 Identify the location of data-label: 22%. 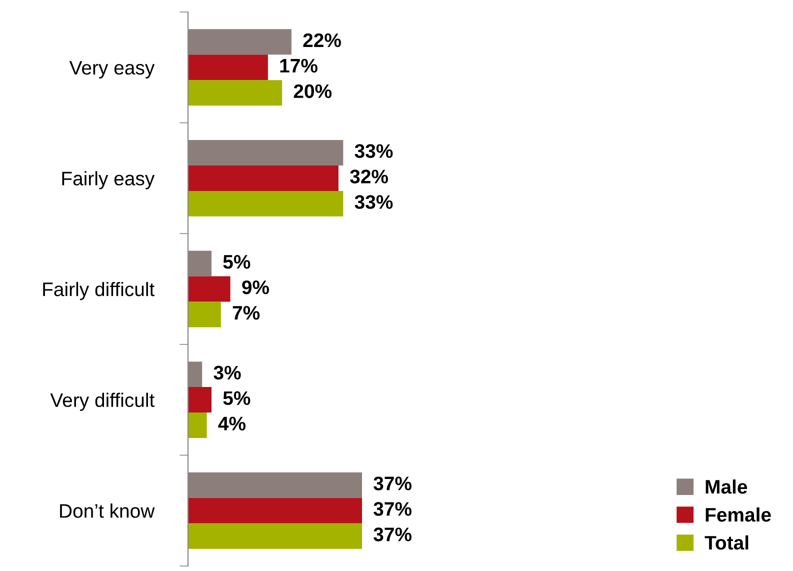
(322, 40).